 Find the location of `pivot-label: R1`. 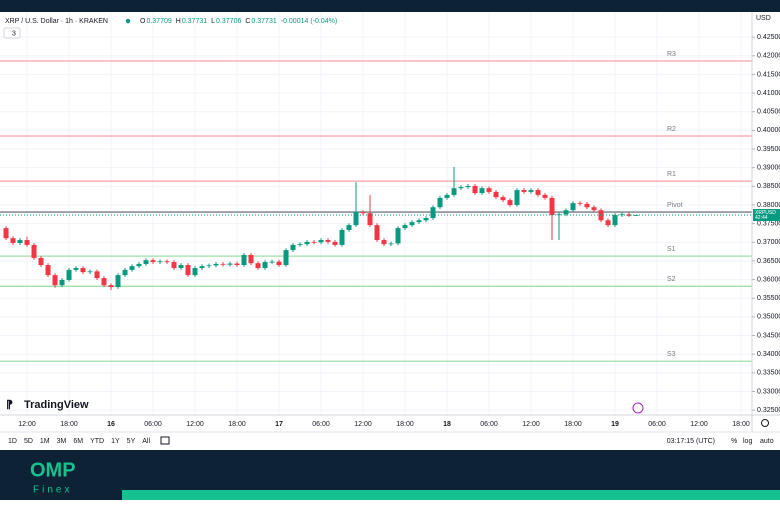

pivot-label: R1 is located at coordinates (671, 174).